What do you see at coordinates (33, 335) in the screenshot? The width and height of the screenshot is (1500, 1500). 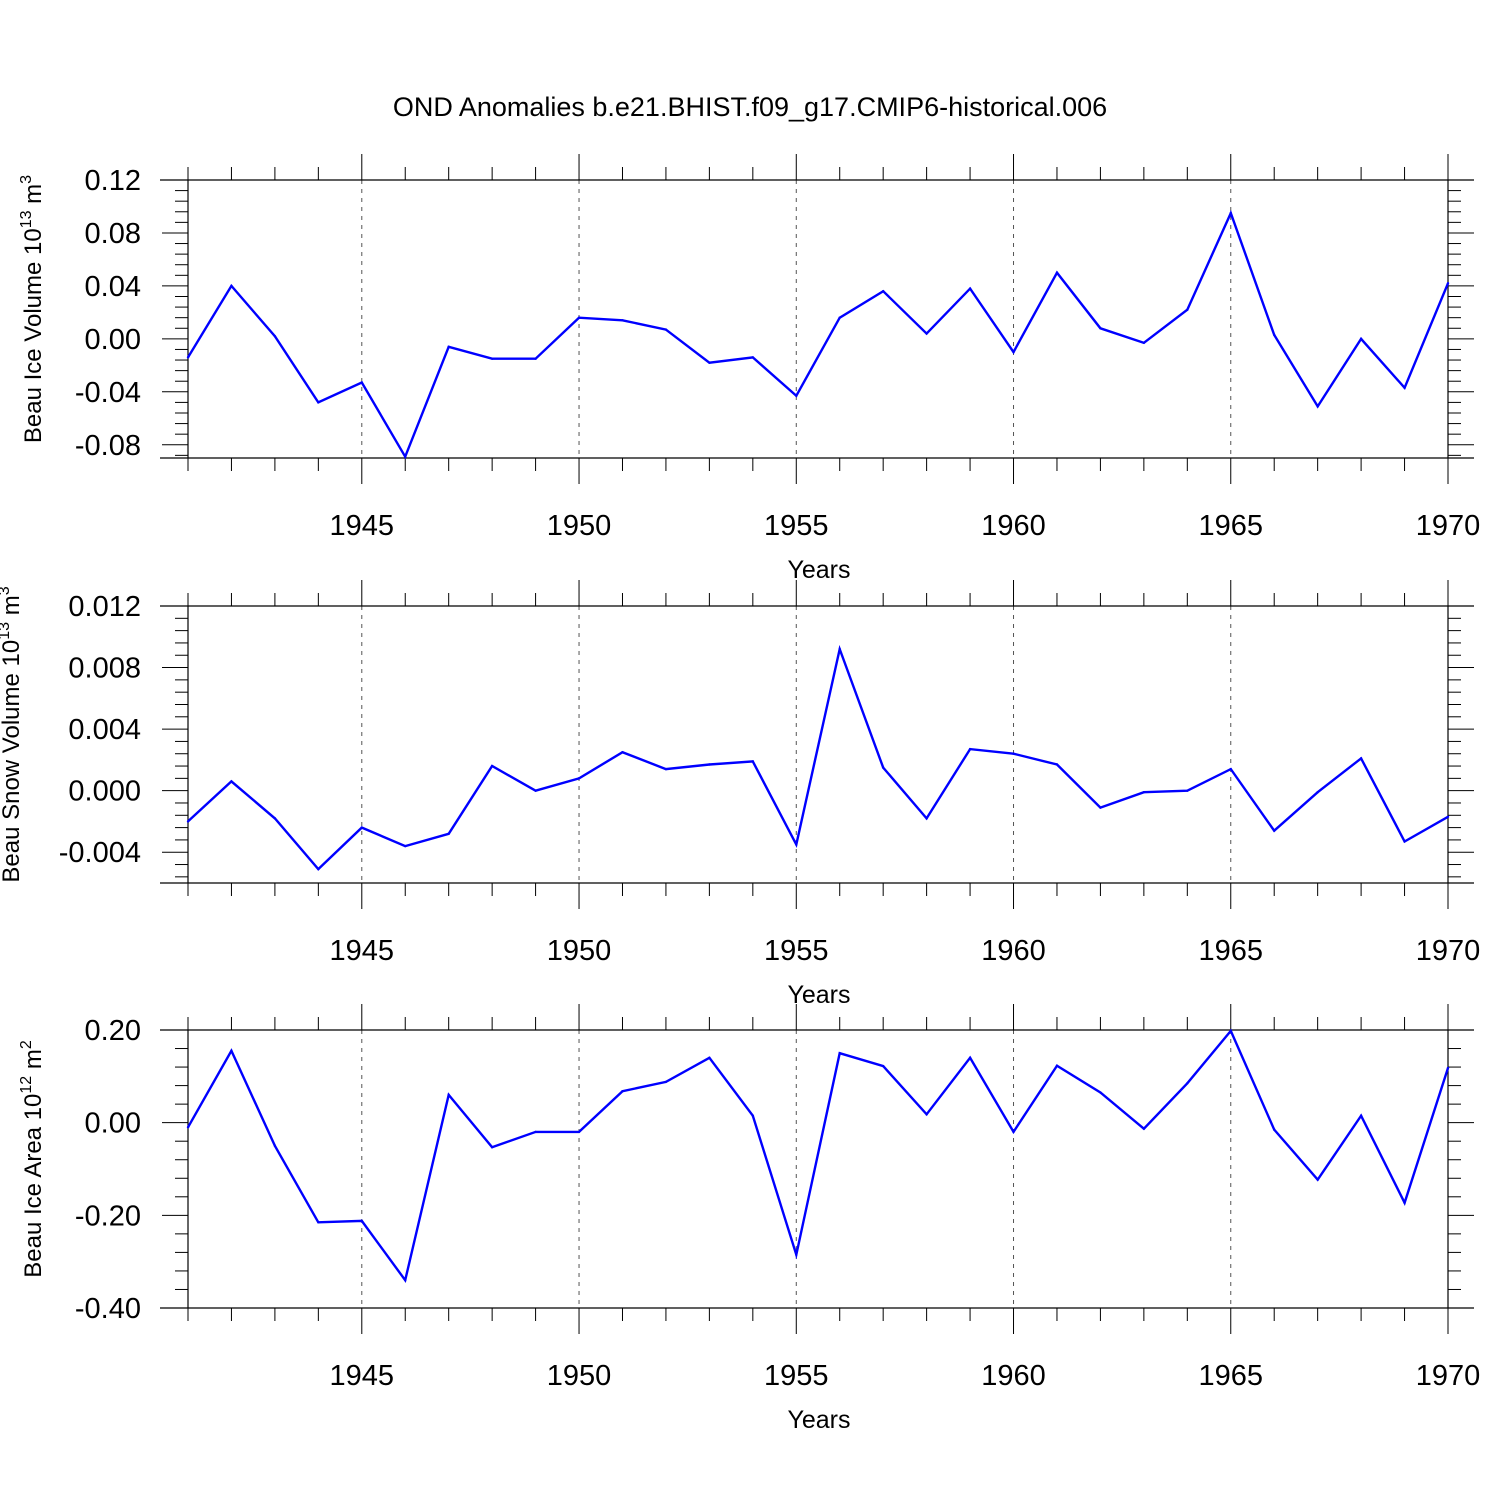 I see `y-axis-label-text: Beau Ice Volume 10` at bounding box center [33, 335].